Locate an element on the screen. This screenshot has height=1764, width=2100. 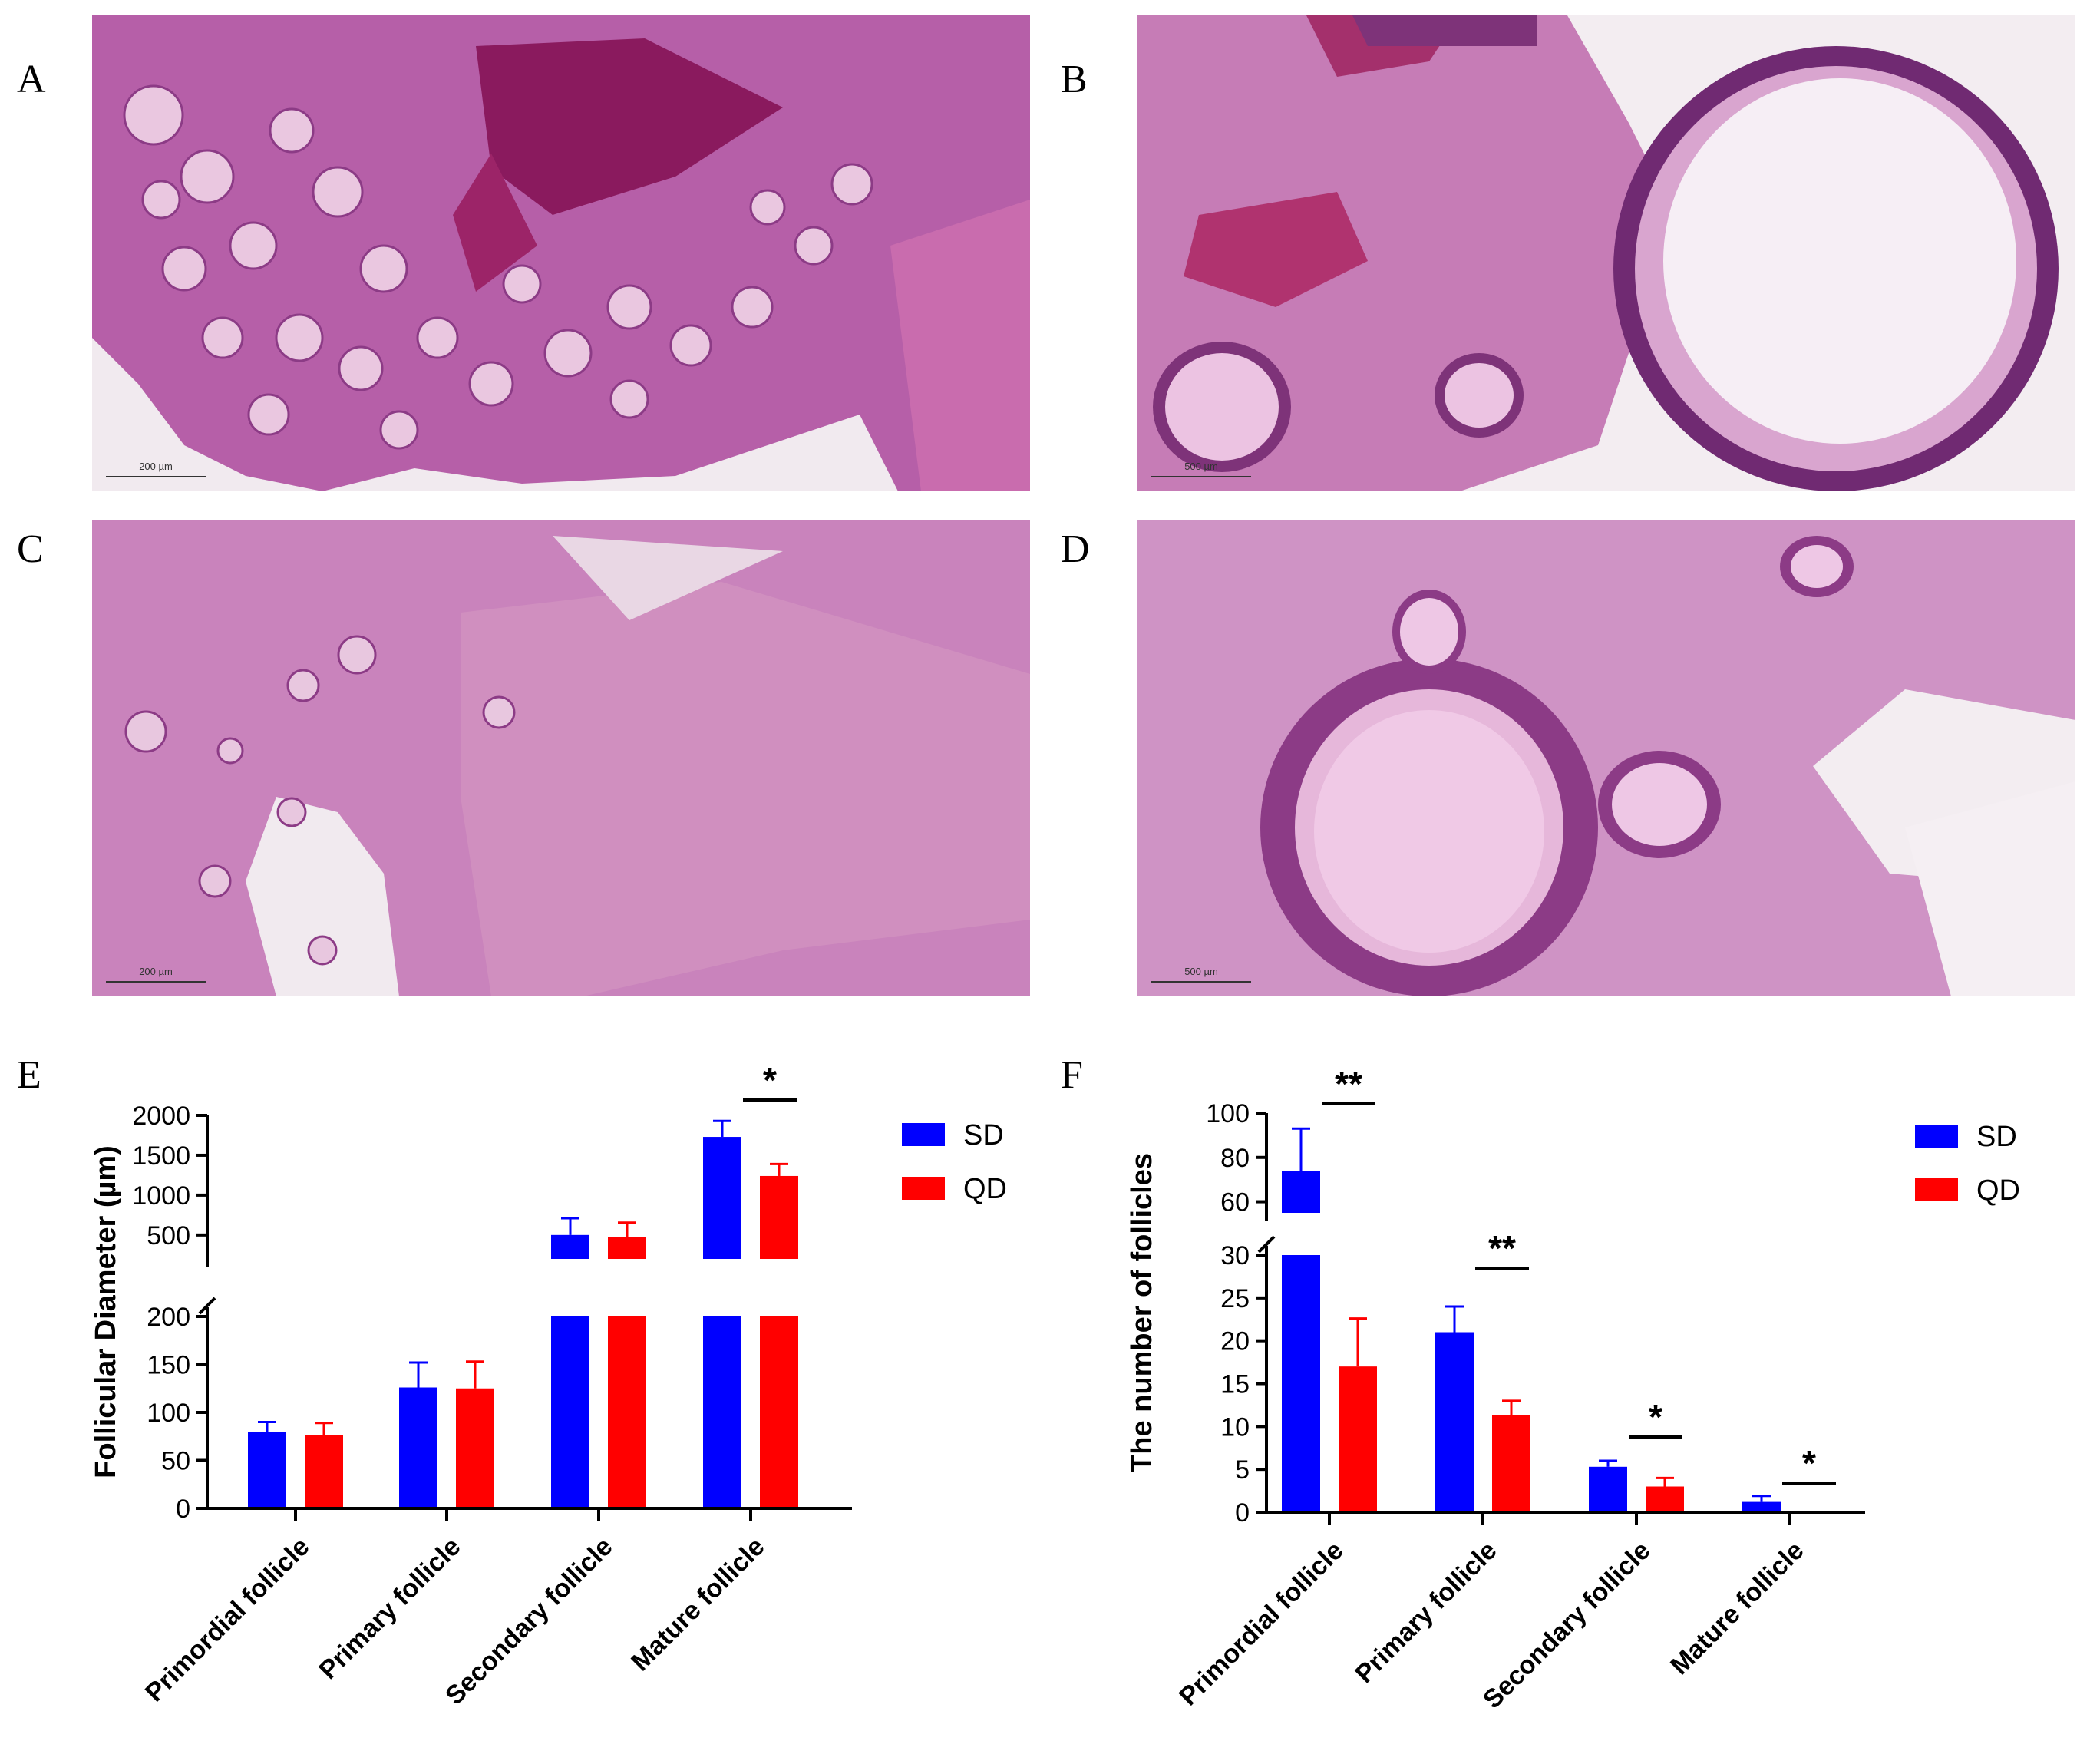
micrograph-b: 500 µm is located at coordinates (1606, 253).